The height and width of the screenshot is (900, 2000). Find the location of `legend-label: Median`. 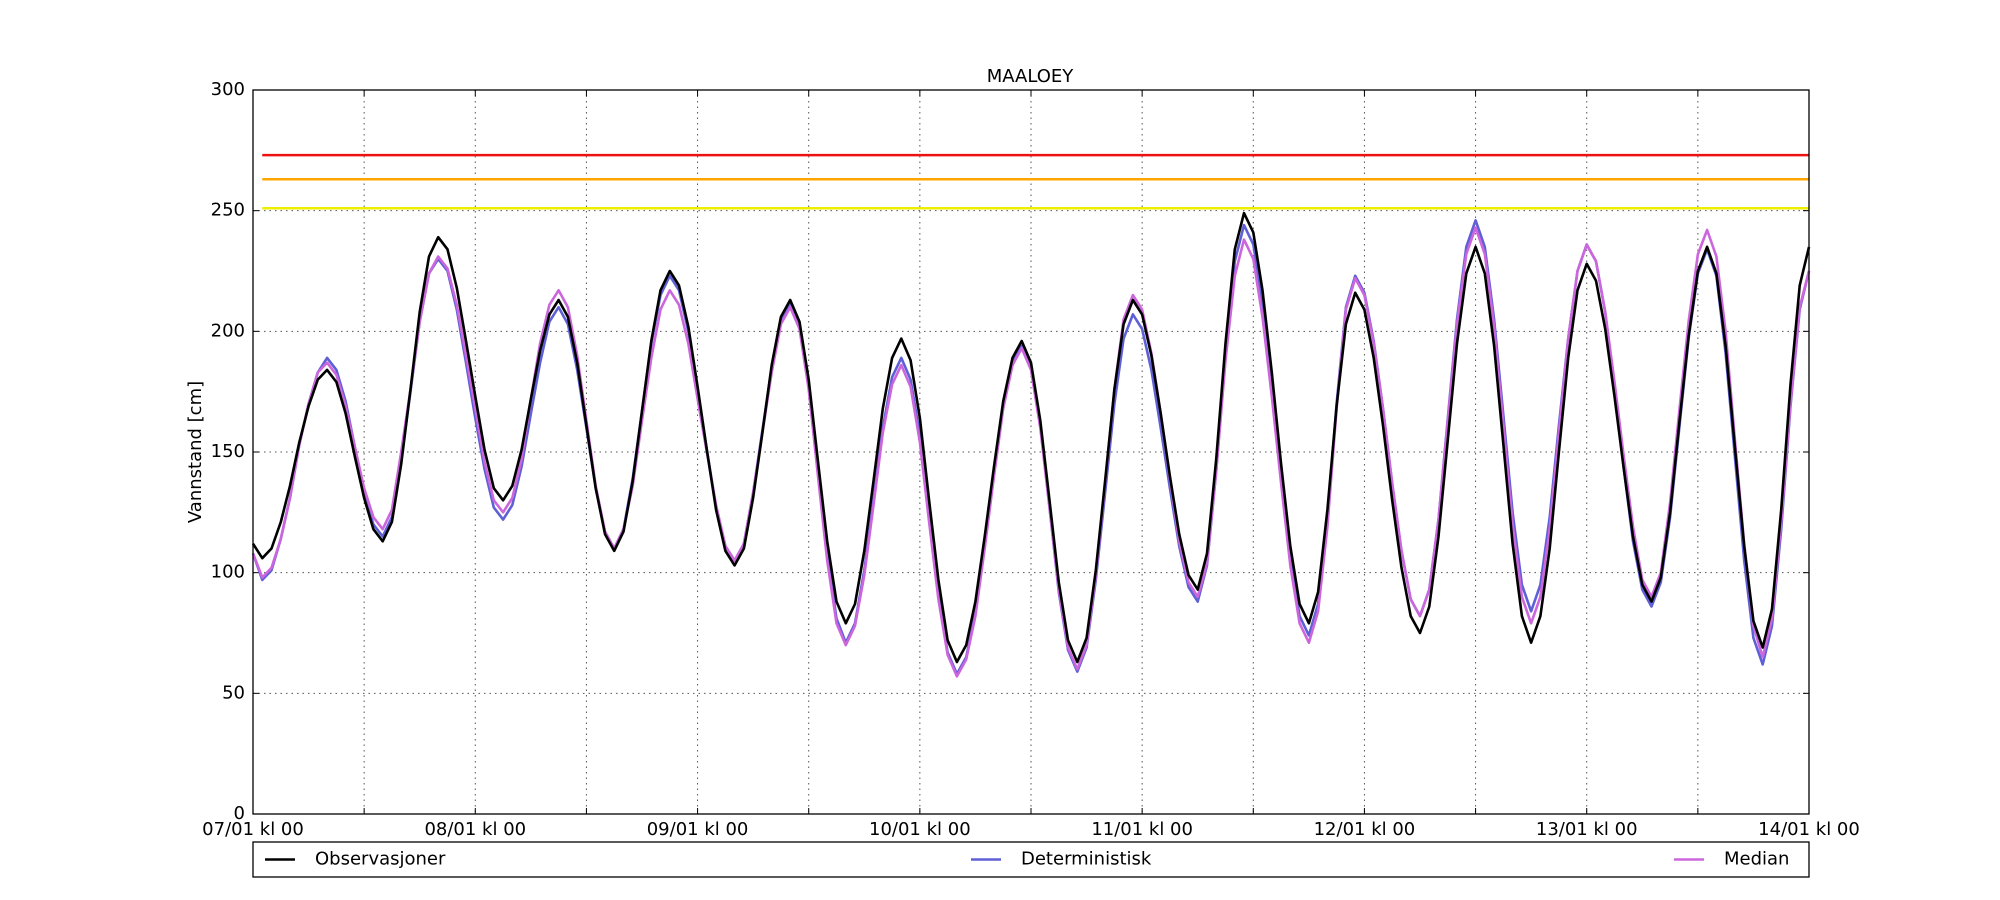

legend-label: Median is located at coordinates (1756, 859).